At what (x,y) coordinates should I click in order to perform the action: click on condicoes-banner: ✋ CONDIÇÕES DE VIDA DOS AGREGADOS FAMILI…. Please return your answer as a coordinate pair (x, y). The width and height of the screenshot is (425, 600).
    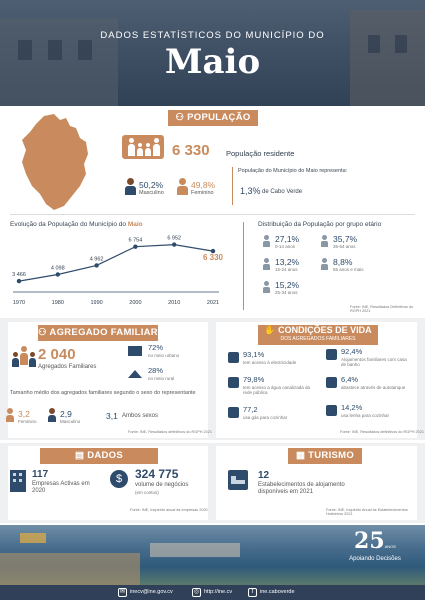
    Looking at the image, I should click on (318, 335).